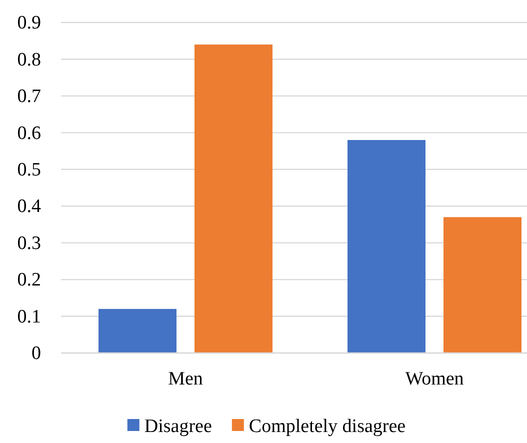 The height and width of the screenshot is (443, 527). I want to click on y-tick-label: 0.9, so click(29, 23).